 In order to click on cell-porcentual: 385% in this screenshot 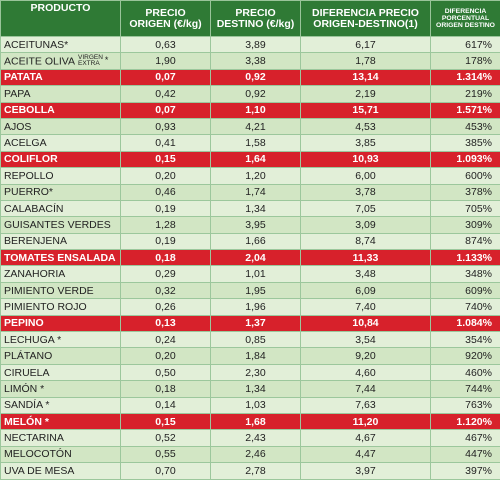, I will do `click(465, 143)`.